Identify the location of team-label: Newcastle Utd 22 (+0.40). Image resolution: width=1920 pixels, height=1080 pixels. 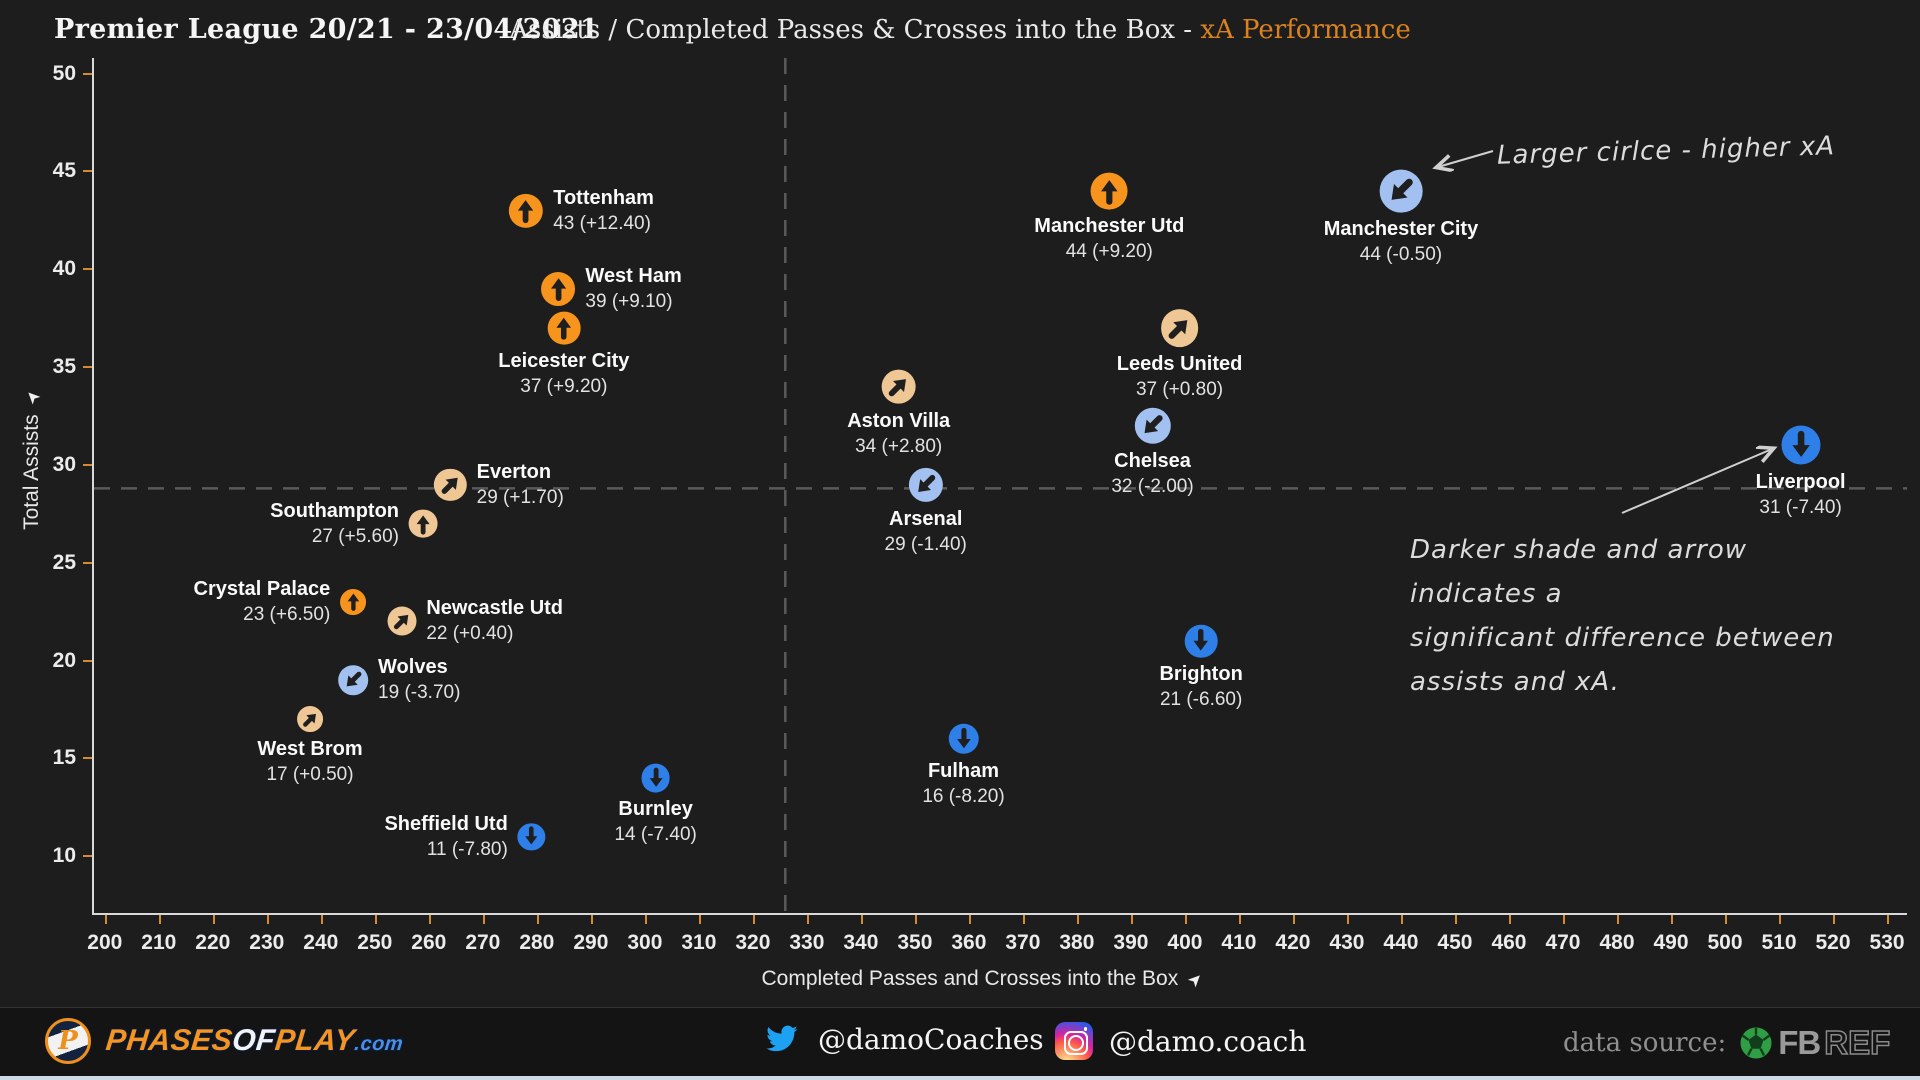
(494, 621).